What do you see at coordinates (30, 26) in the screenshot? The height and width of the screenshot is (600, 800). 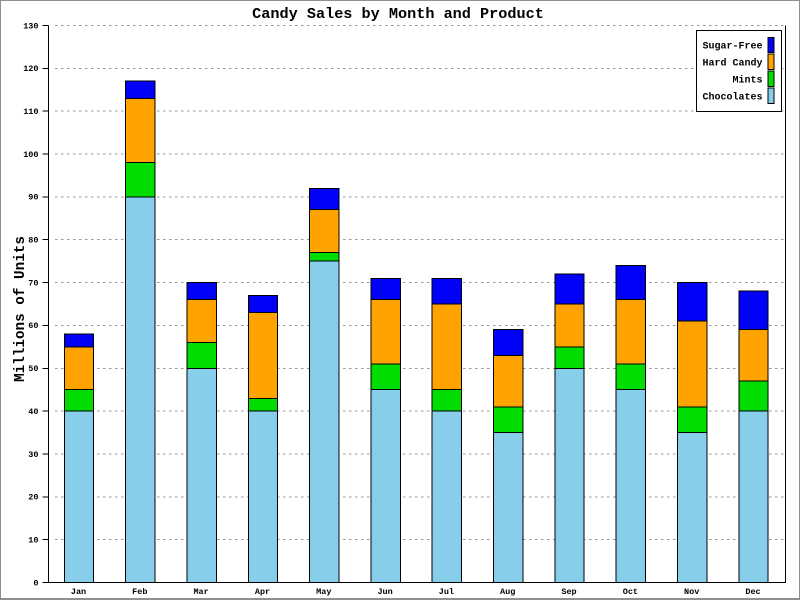 I see `svg-text: 130` at bounding box center [30, 26].